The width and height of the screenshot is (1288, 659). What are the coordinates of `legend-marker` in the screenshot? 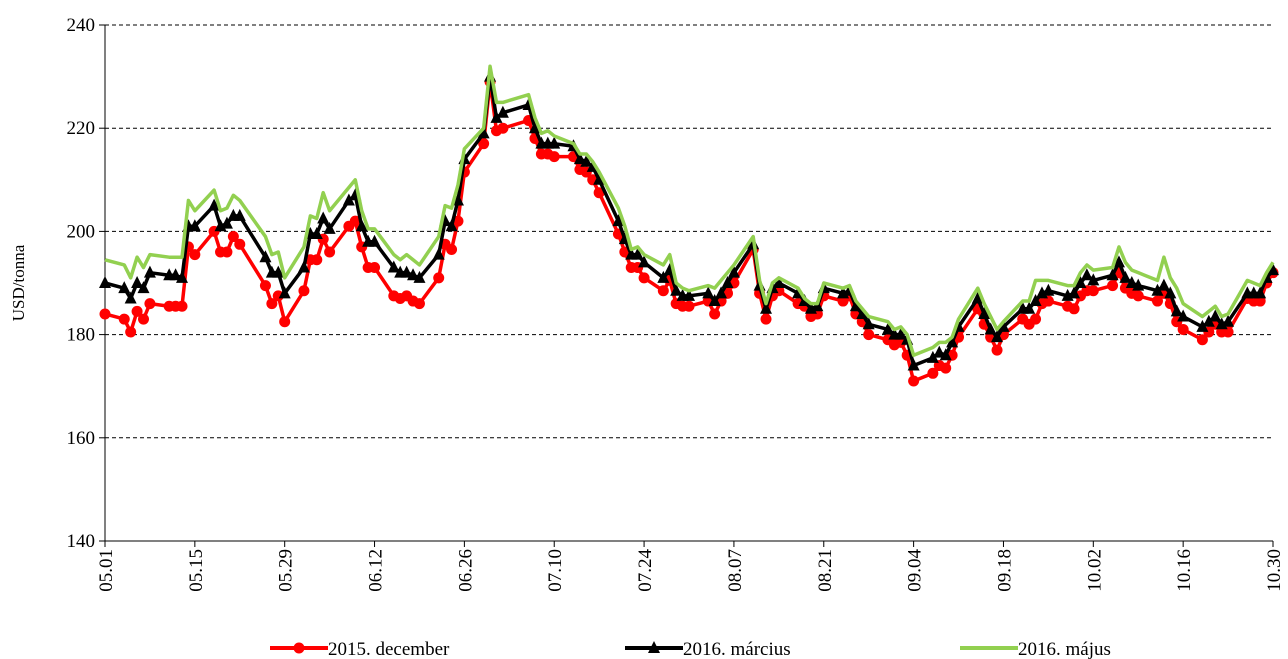 It's located at (654, 647).